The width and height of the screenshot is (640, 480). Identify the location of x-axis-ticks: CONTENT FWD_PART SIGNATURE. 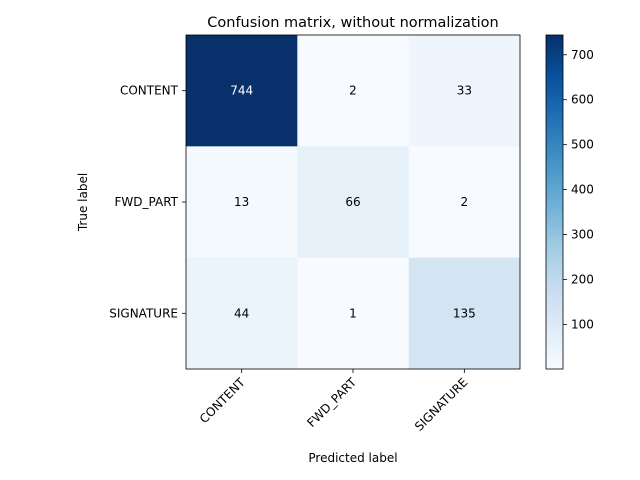
(334, 401).